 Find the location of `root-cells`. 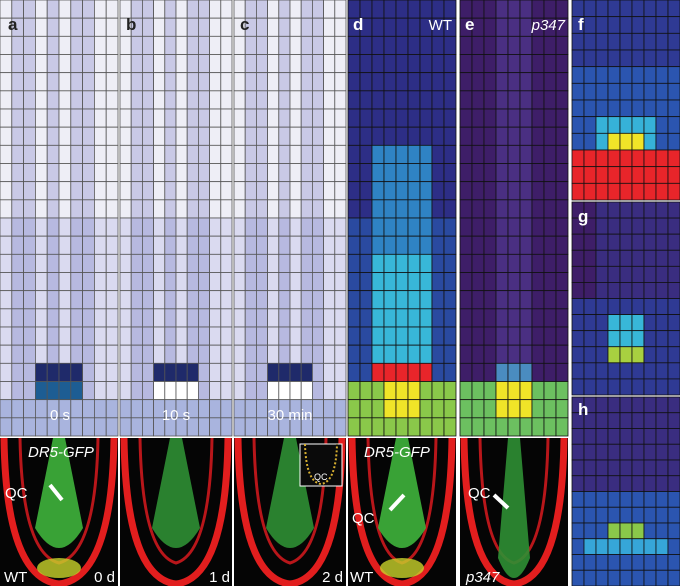

root-cells is located at coordinates (290, 501).